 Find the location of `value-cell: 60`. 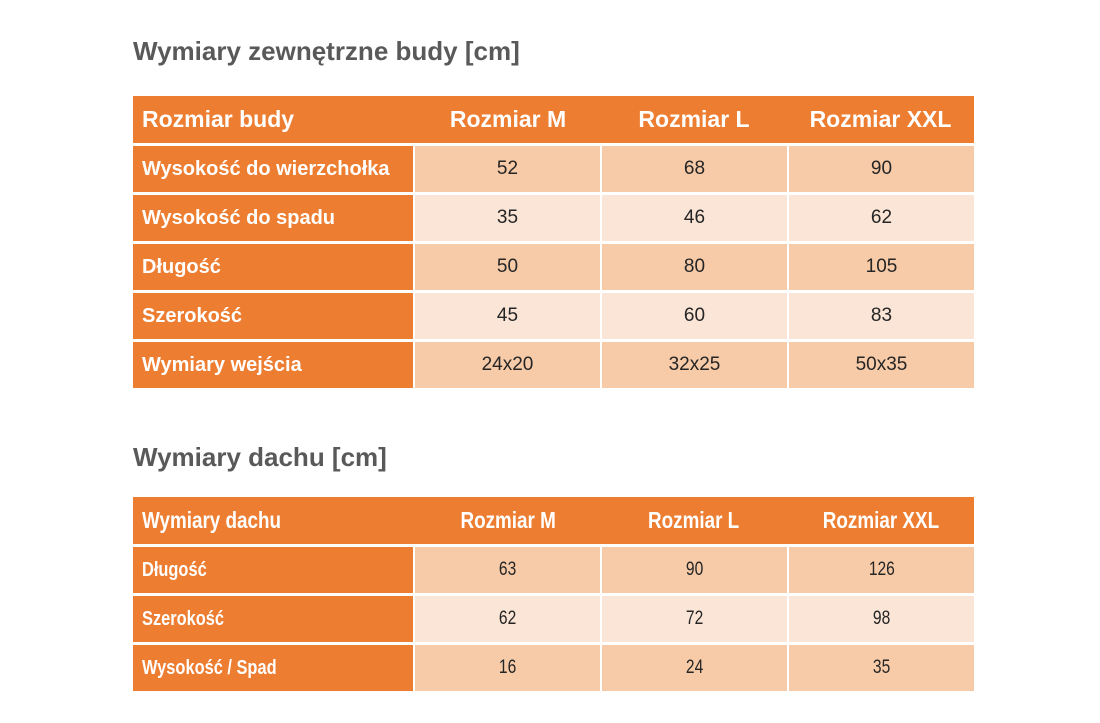

value-cell: 60 is located at coordinates (694, 316).